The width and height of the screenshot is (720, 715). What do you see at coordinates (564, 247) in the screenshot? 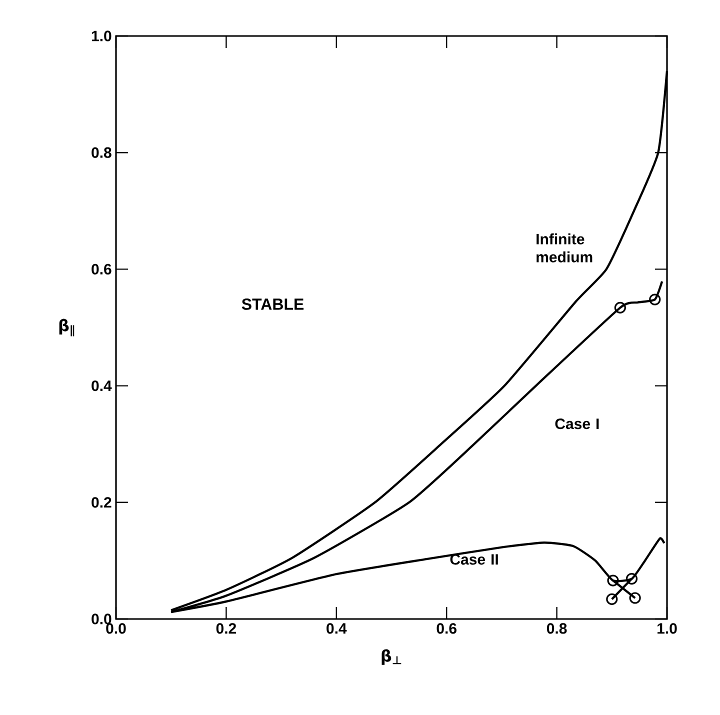
I see `series-label: Infinite medium` at bounding box center [564, 247].